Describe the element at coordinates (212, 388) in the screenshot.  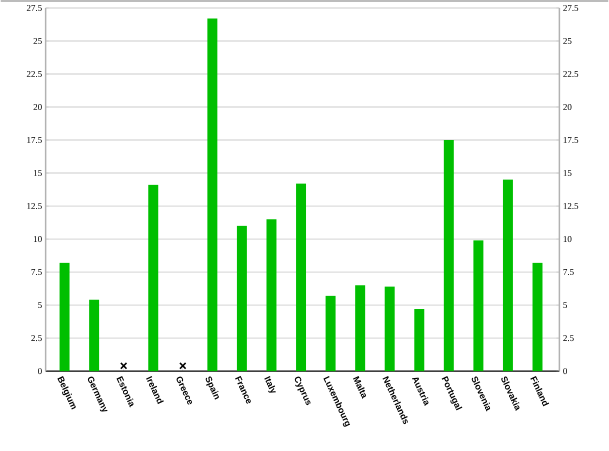
I see `x-tick-label: Spain` at that location.